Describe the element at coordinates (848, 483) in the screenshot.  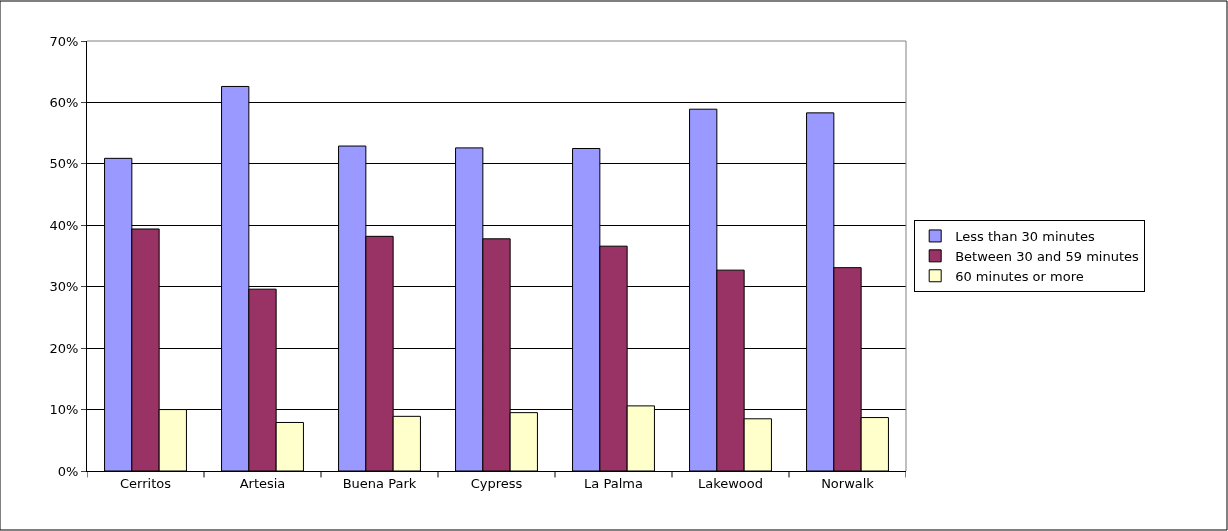
I see `x-tick-label: Norwalk` at that location.